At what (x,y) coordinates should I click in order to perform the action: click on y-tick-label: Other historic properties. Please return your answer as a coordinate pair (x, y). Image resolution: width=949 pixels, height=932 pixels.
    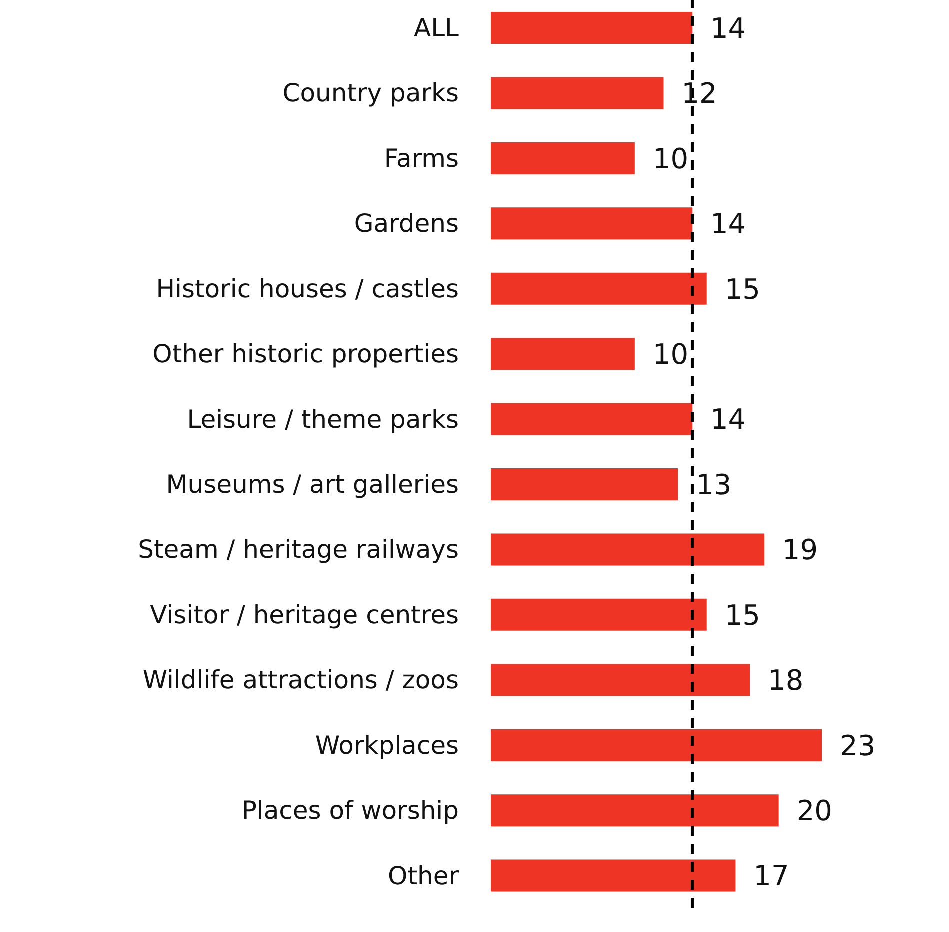
    Looking at the image, I should click on (305, 354).